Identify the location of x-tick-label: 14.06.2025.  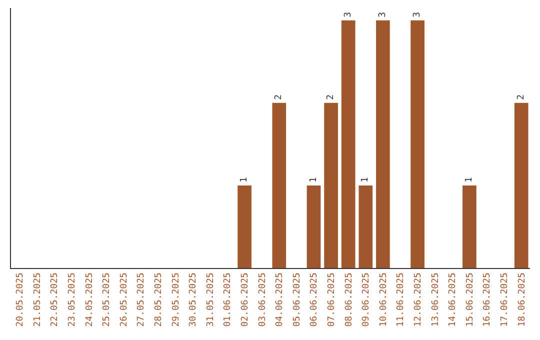
(453, 299).